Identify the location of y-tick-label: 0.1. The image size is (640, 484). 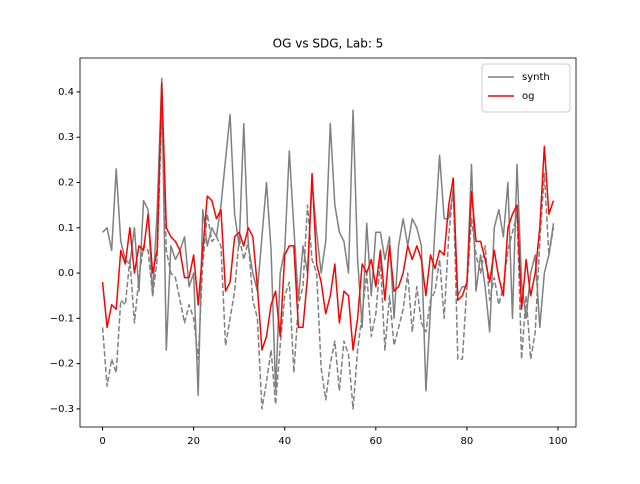
(66, 228).